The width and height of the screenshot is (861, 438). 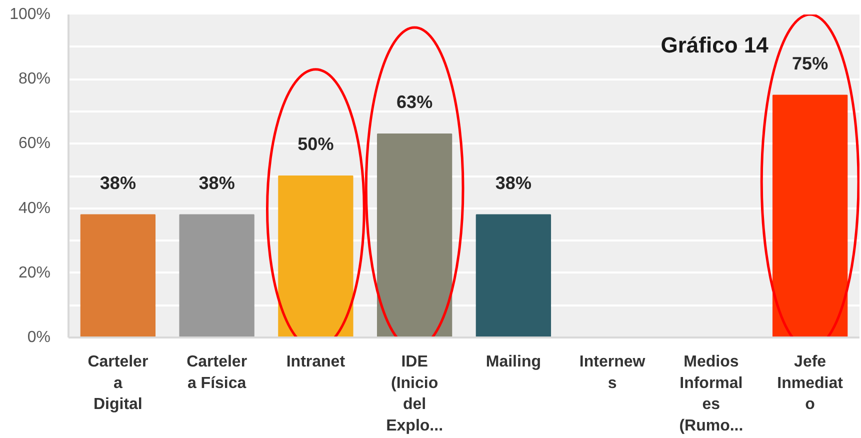 What do you see at coordinates (217, 373) in the screenshot?
I see `x-tick-label: Cartelera Física` at bounding box center [217, 373].